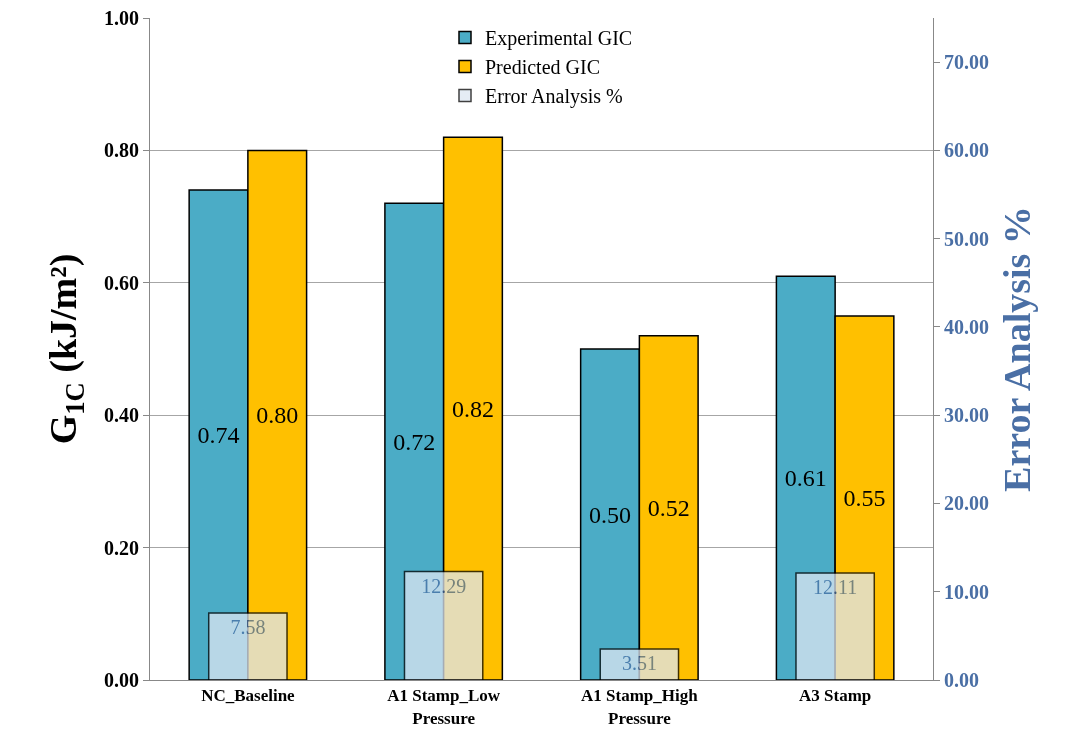 This screenshot has width=1083, height=745. I want to click on y-tick-label: 1.00, so click(121, 18).